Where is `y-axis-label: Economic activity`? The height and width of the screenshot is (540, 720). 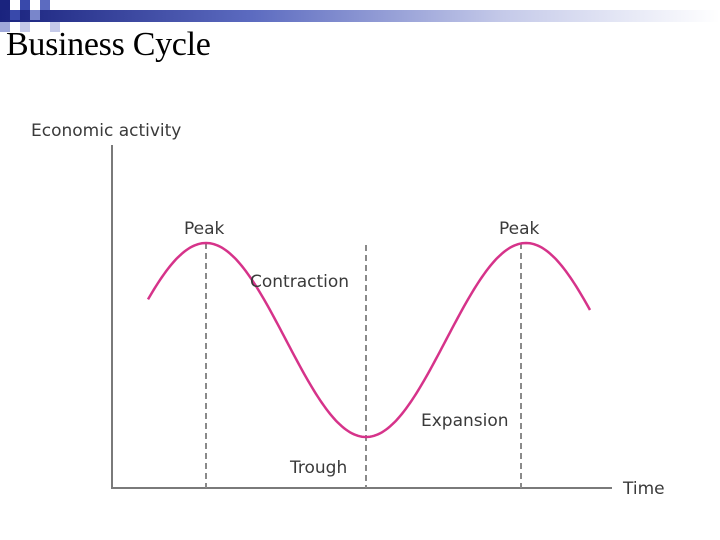 y-axis-label: Economic activity is located at coordinates (106, 131).